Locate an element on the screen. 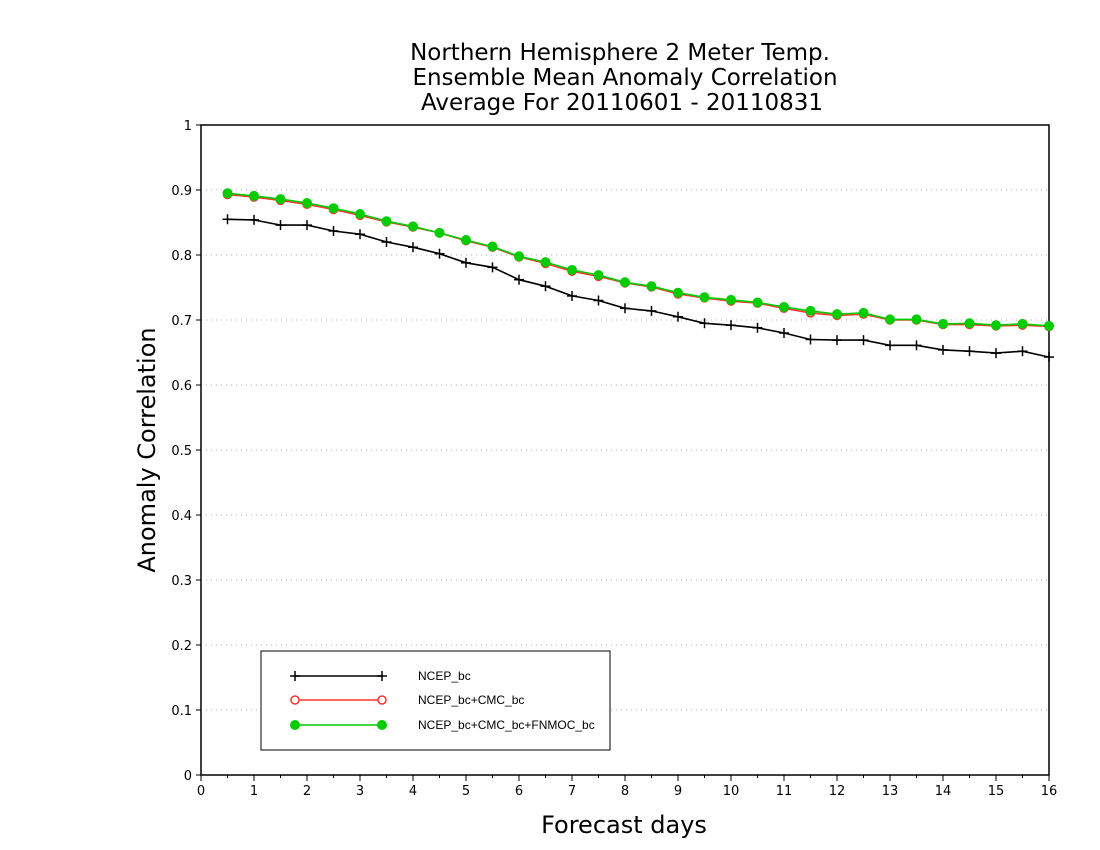 Image resolution: width=1100 pixels, height=850 pixels. legend-item: NCEP_bc is located at coordinates (380, 676).